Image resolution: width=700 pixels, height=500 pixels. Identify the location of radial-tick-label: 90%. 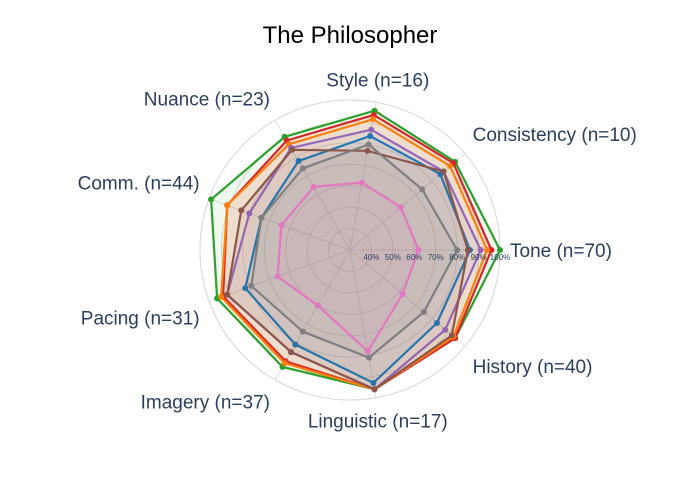
(479, 257).